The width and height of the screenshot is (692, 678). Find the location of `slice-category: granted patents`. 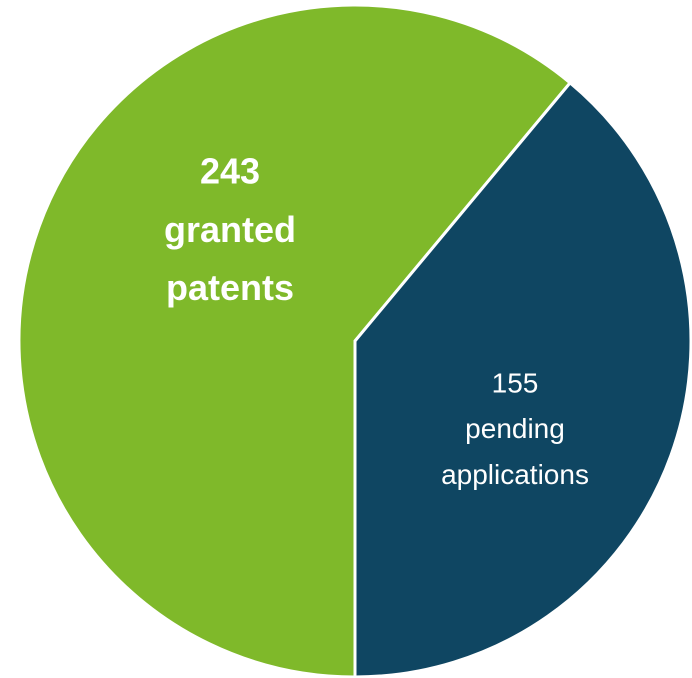

slice-category: granted patents is located at coordinates (230, 258).